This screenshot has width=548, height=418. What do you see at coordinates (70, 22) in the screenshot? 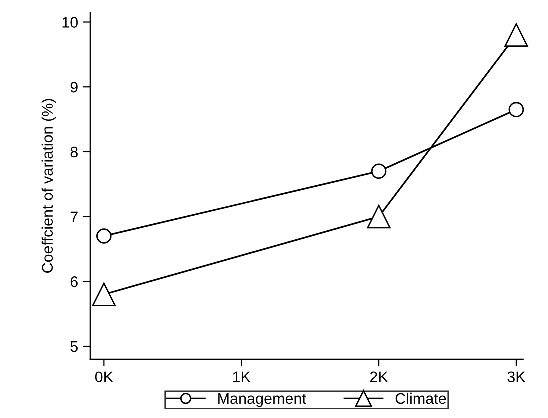
I see `y-tick-label: 10` at bounding box center [70, 22].